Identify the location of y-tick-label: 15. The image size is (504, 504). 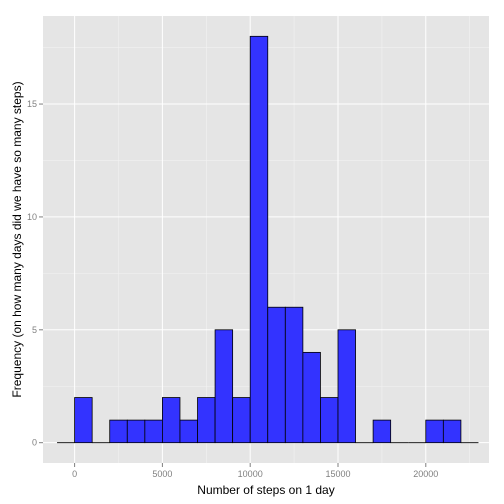
(32, 104).